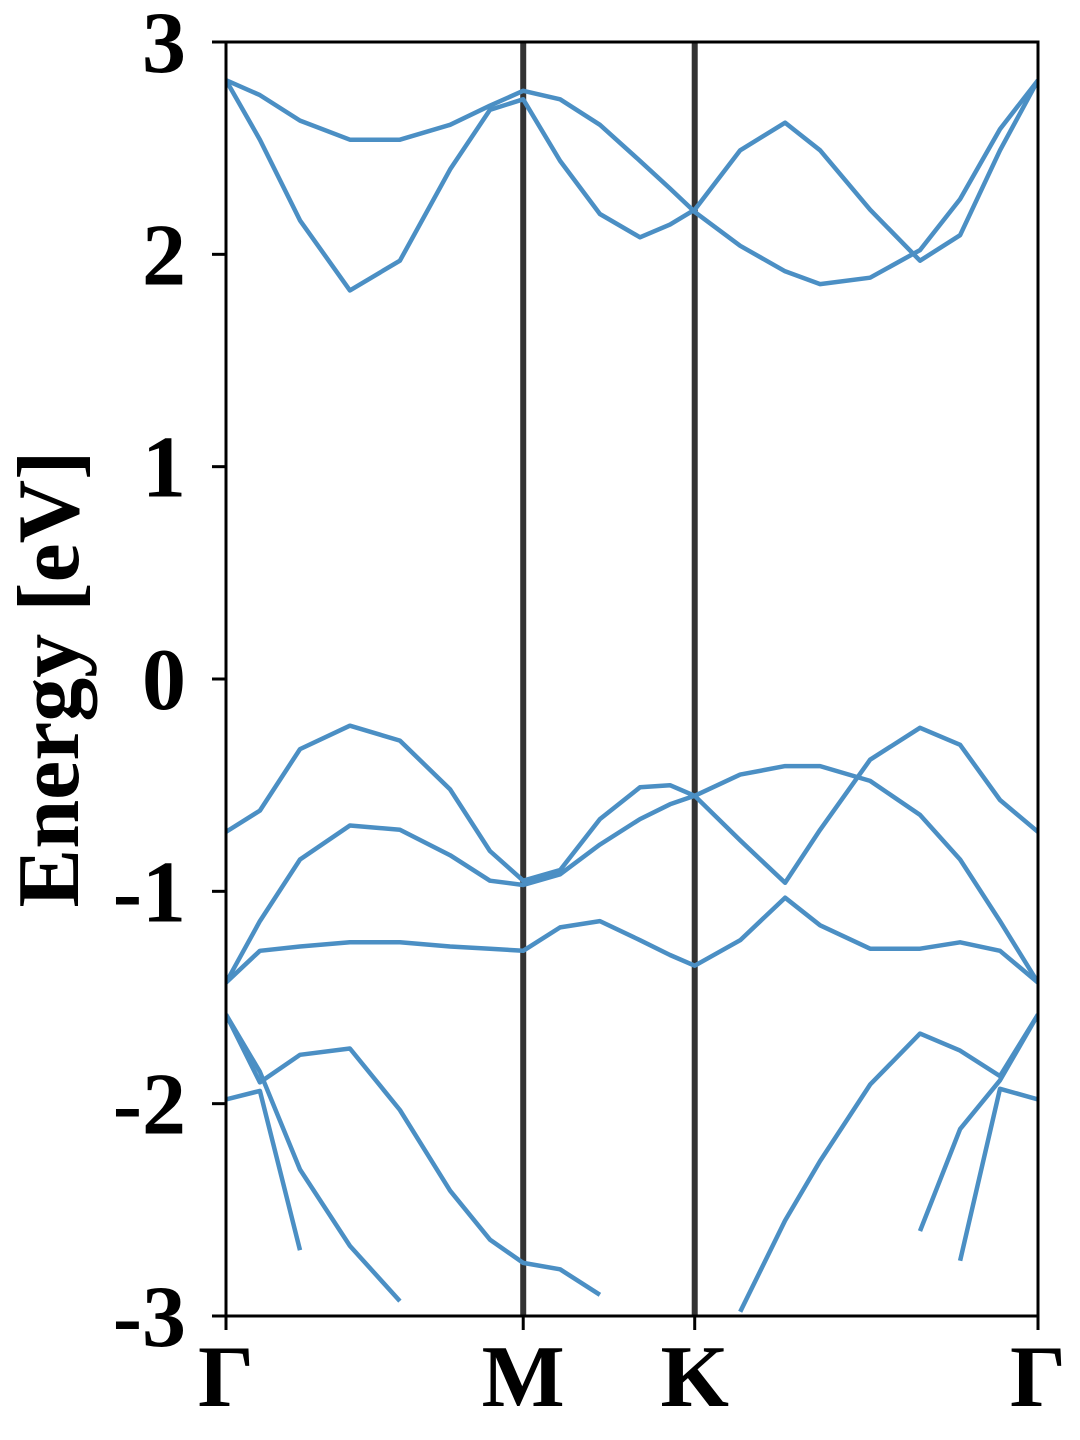  Describe the element at coordinates (149, 1105) in the screenshot. I see `y-tick-label: -2` at that location.